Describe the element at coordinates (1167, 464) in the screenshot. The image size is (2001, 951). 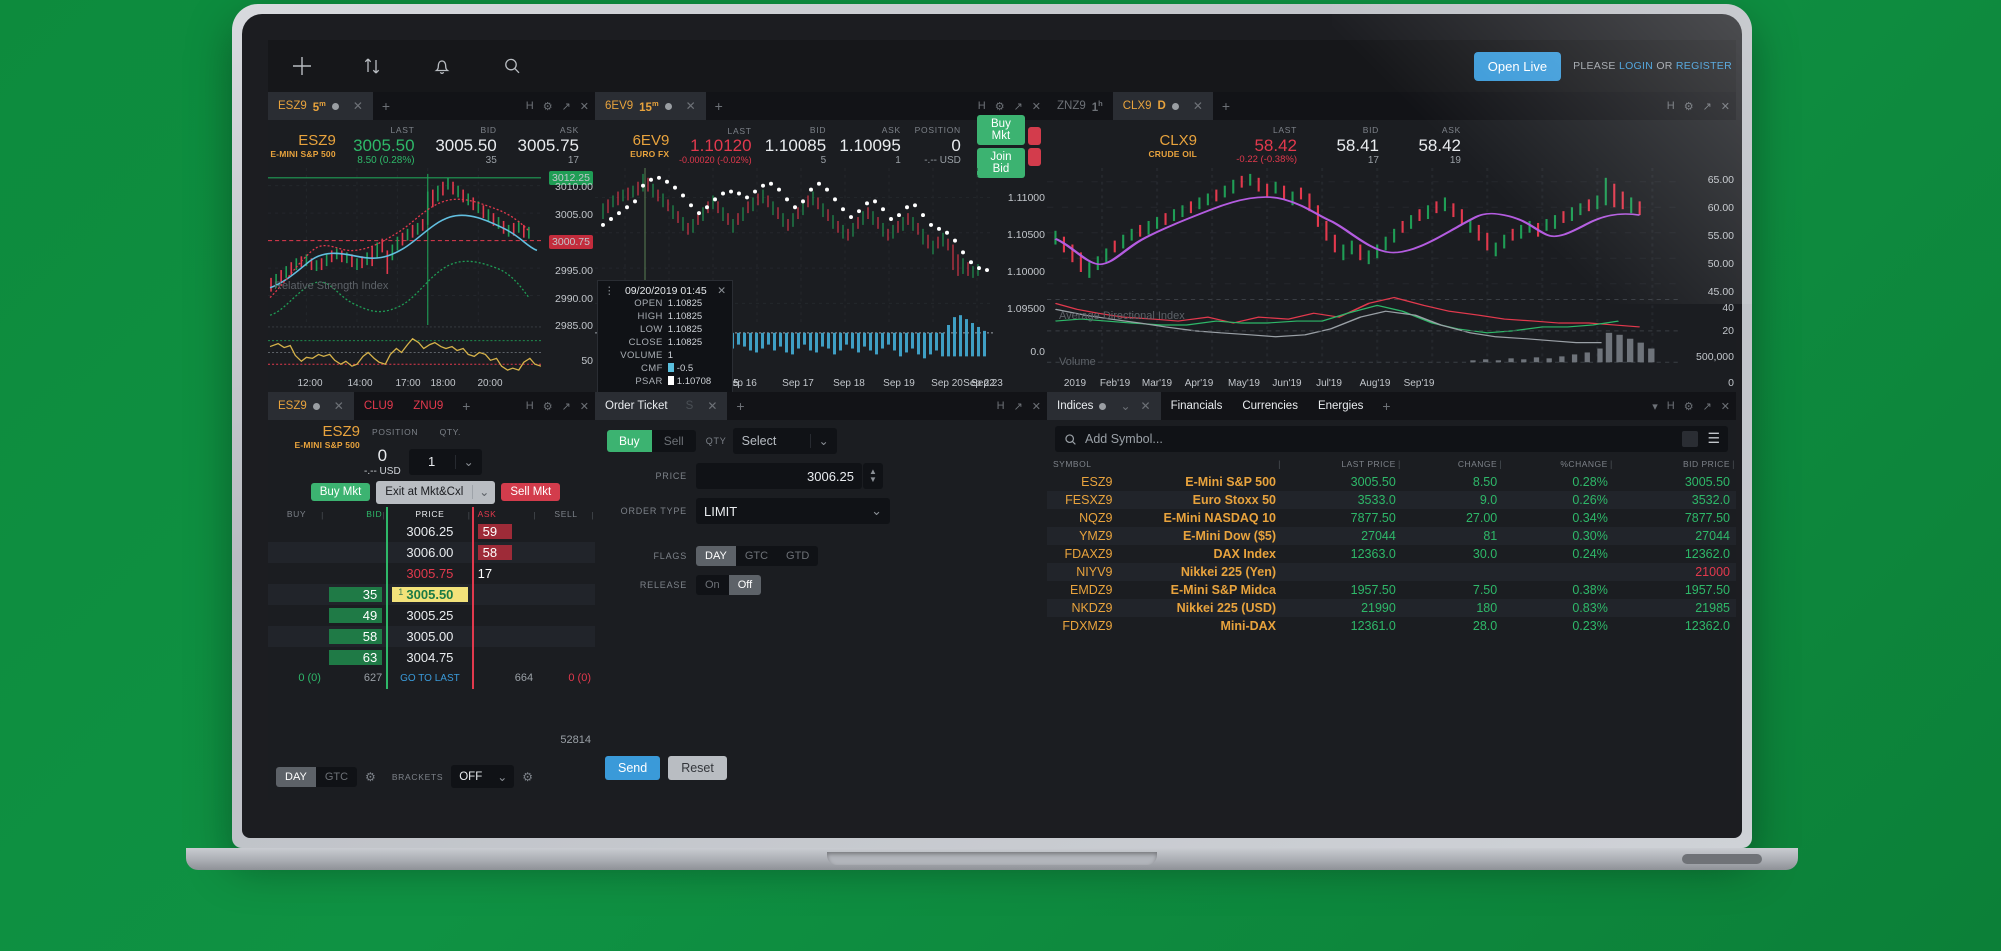
I see `col-symbol: SYMBOL |` at that location.